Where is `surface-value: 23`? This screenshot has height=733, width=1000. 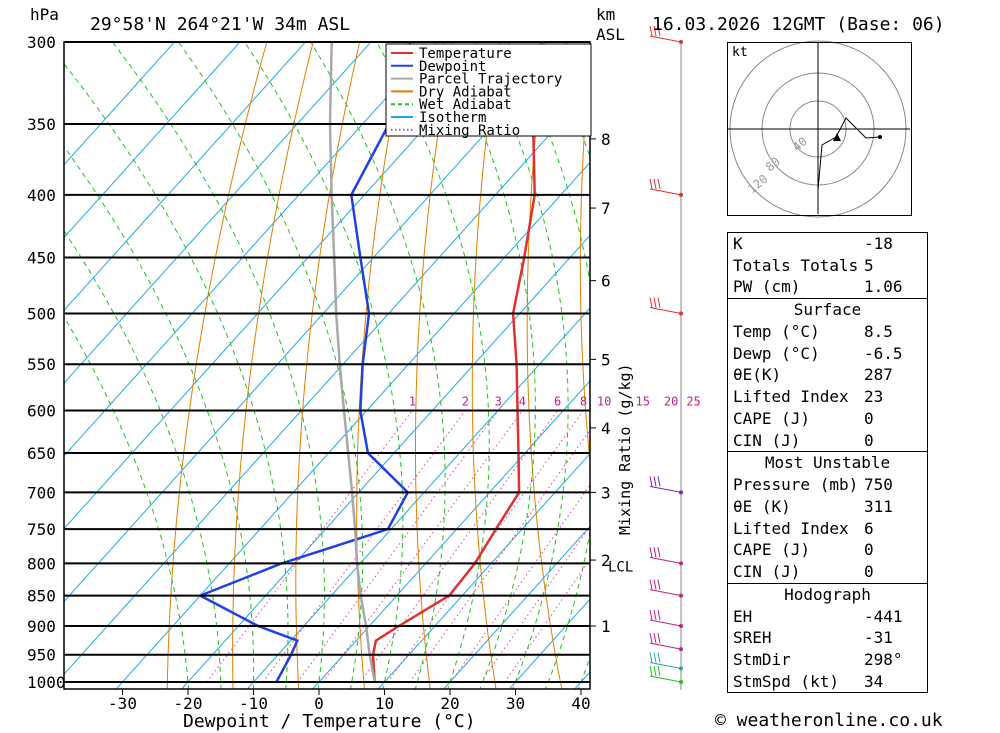 surface-value: 23 is located at coordinates (874, 397).